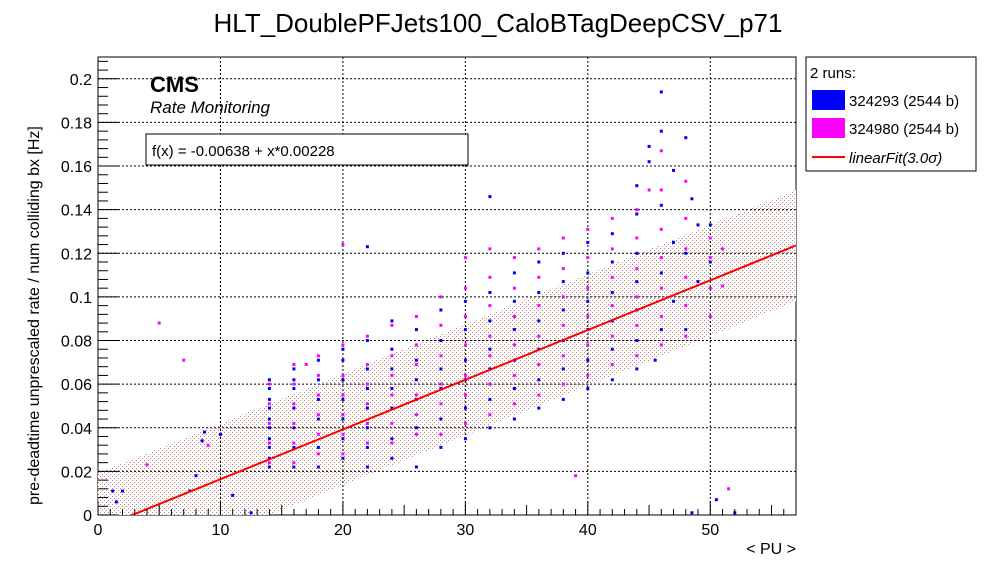  What do you see at coordinates (76, 123) in the screenshot?
I see `y-tick-label: 0.18` at bounding box center [76, 123].